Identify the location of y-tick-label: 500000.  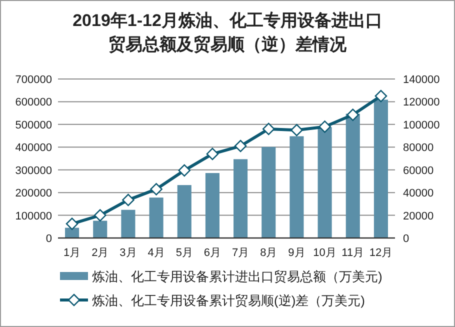
(33, 125).